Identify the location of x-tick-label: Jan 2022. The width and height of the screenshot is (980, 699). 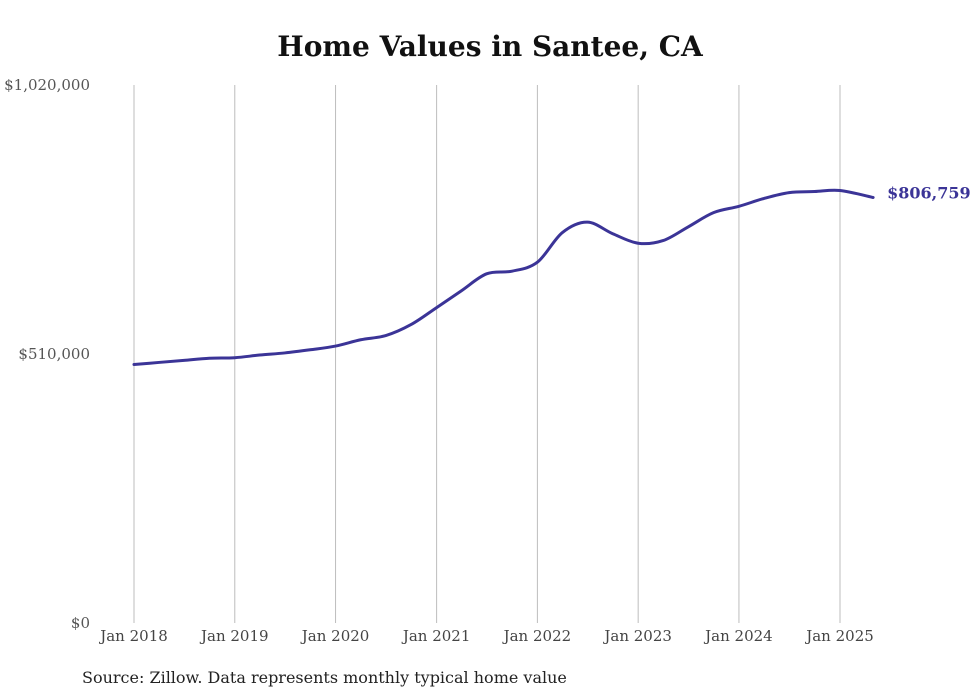
(537, 636).